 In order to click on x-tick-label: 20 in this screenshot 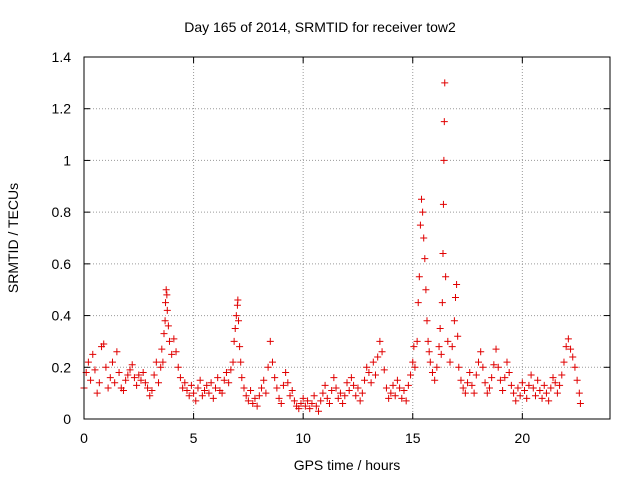, I will do `click(523, 438)`.